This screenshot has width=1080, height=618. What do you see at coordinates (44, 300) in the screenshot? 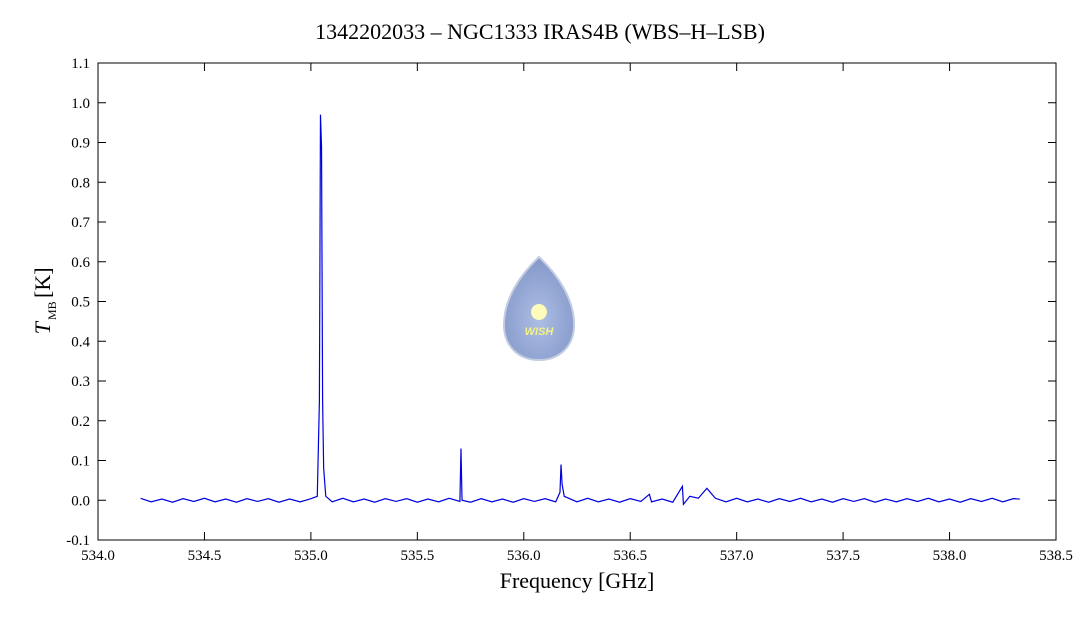
I see `y-axis-label: T MB [K]` at bounding box center [44, 300].